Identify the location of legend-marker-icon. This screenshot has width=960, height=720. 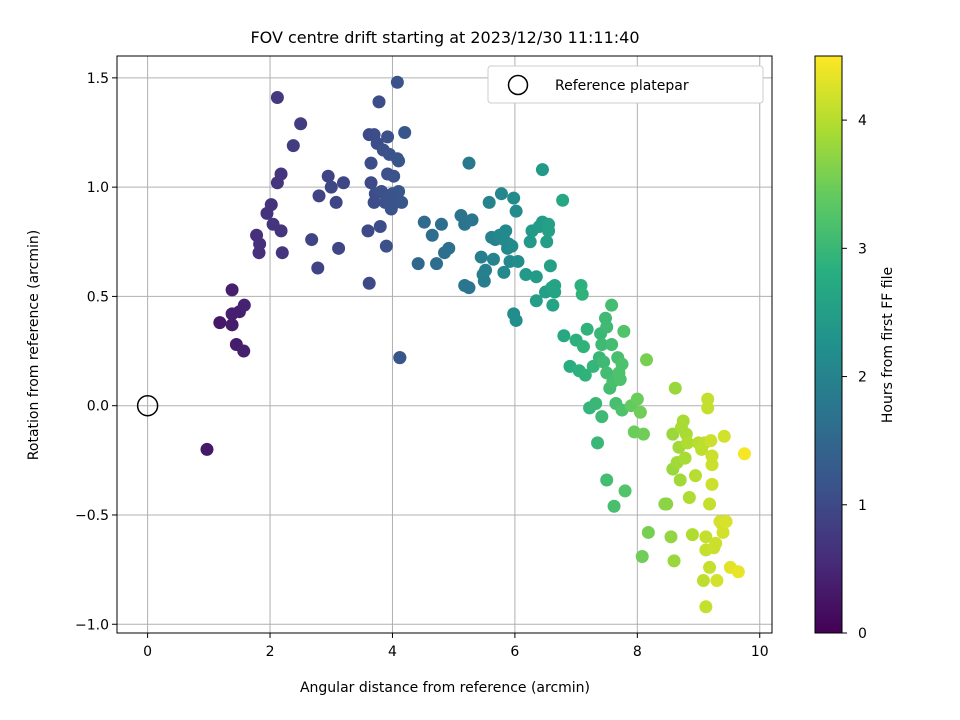
(518, 85).